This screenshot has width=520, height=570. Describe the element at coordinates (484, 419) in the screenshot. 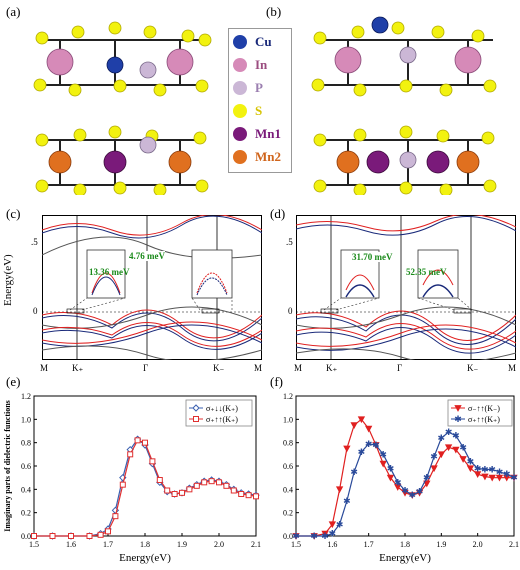

I see `legend-label: σ₊↑↑(K₊)` at that location.